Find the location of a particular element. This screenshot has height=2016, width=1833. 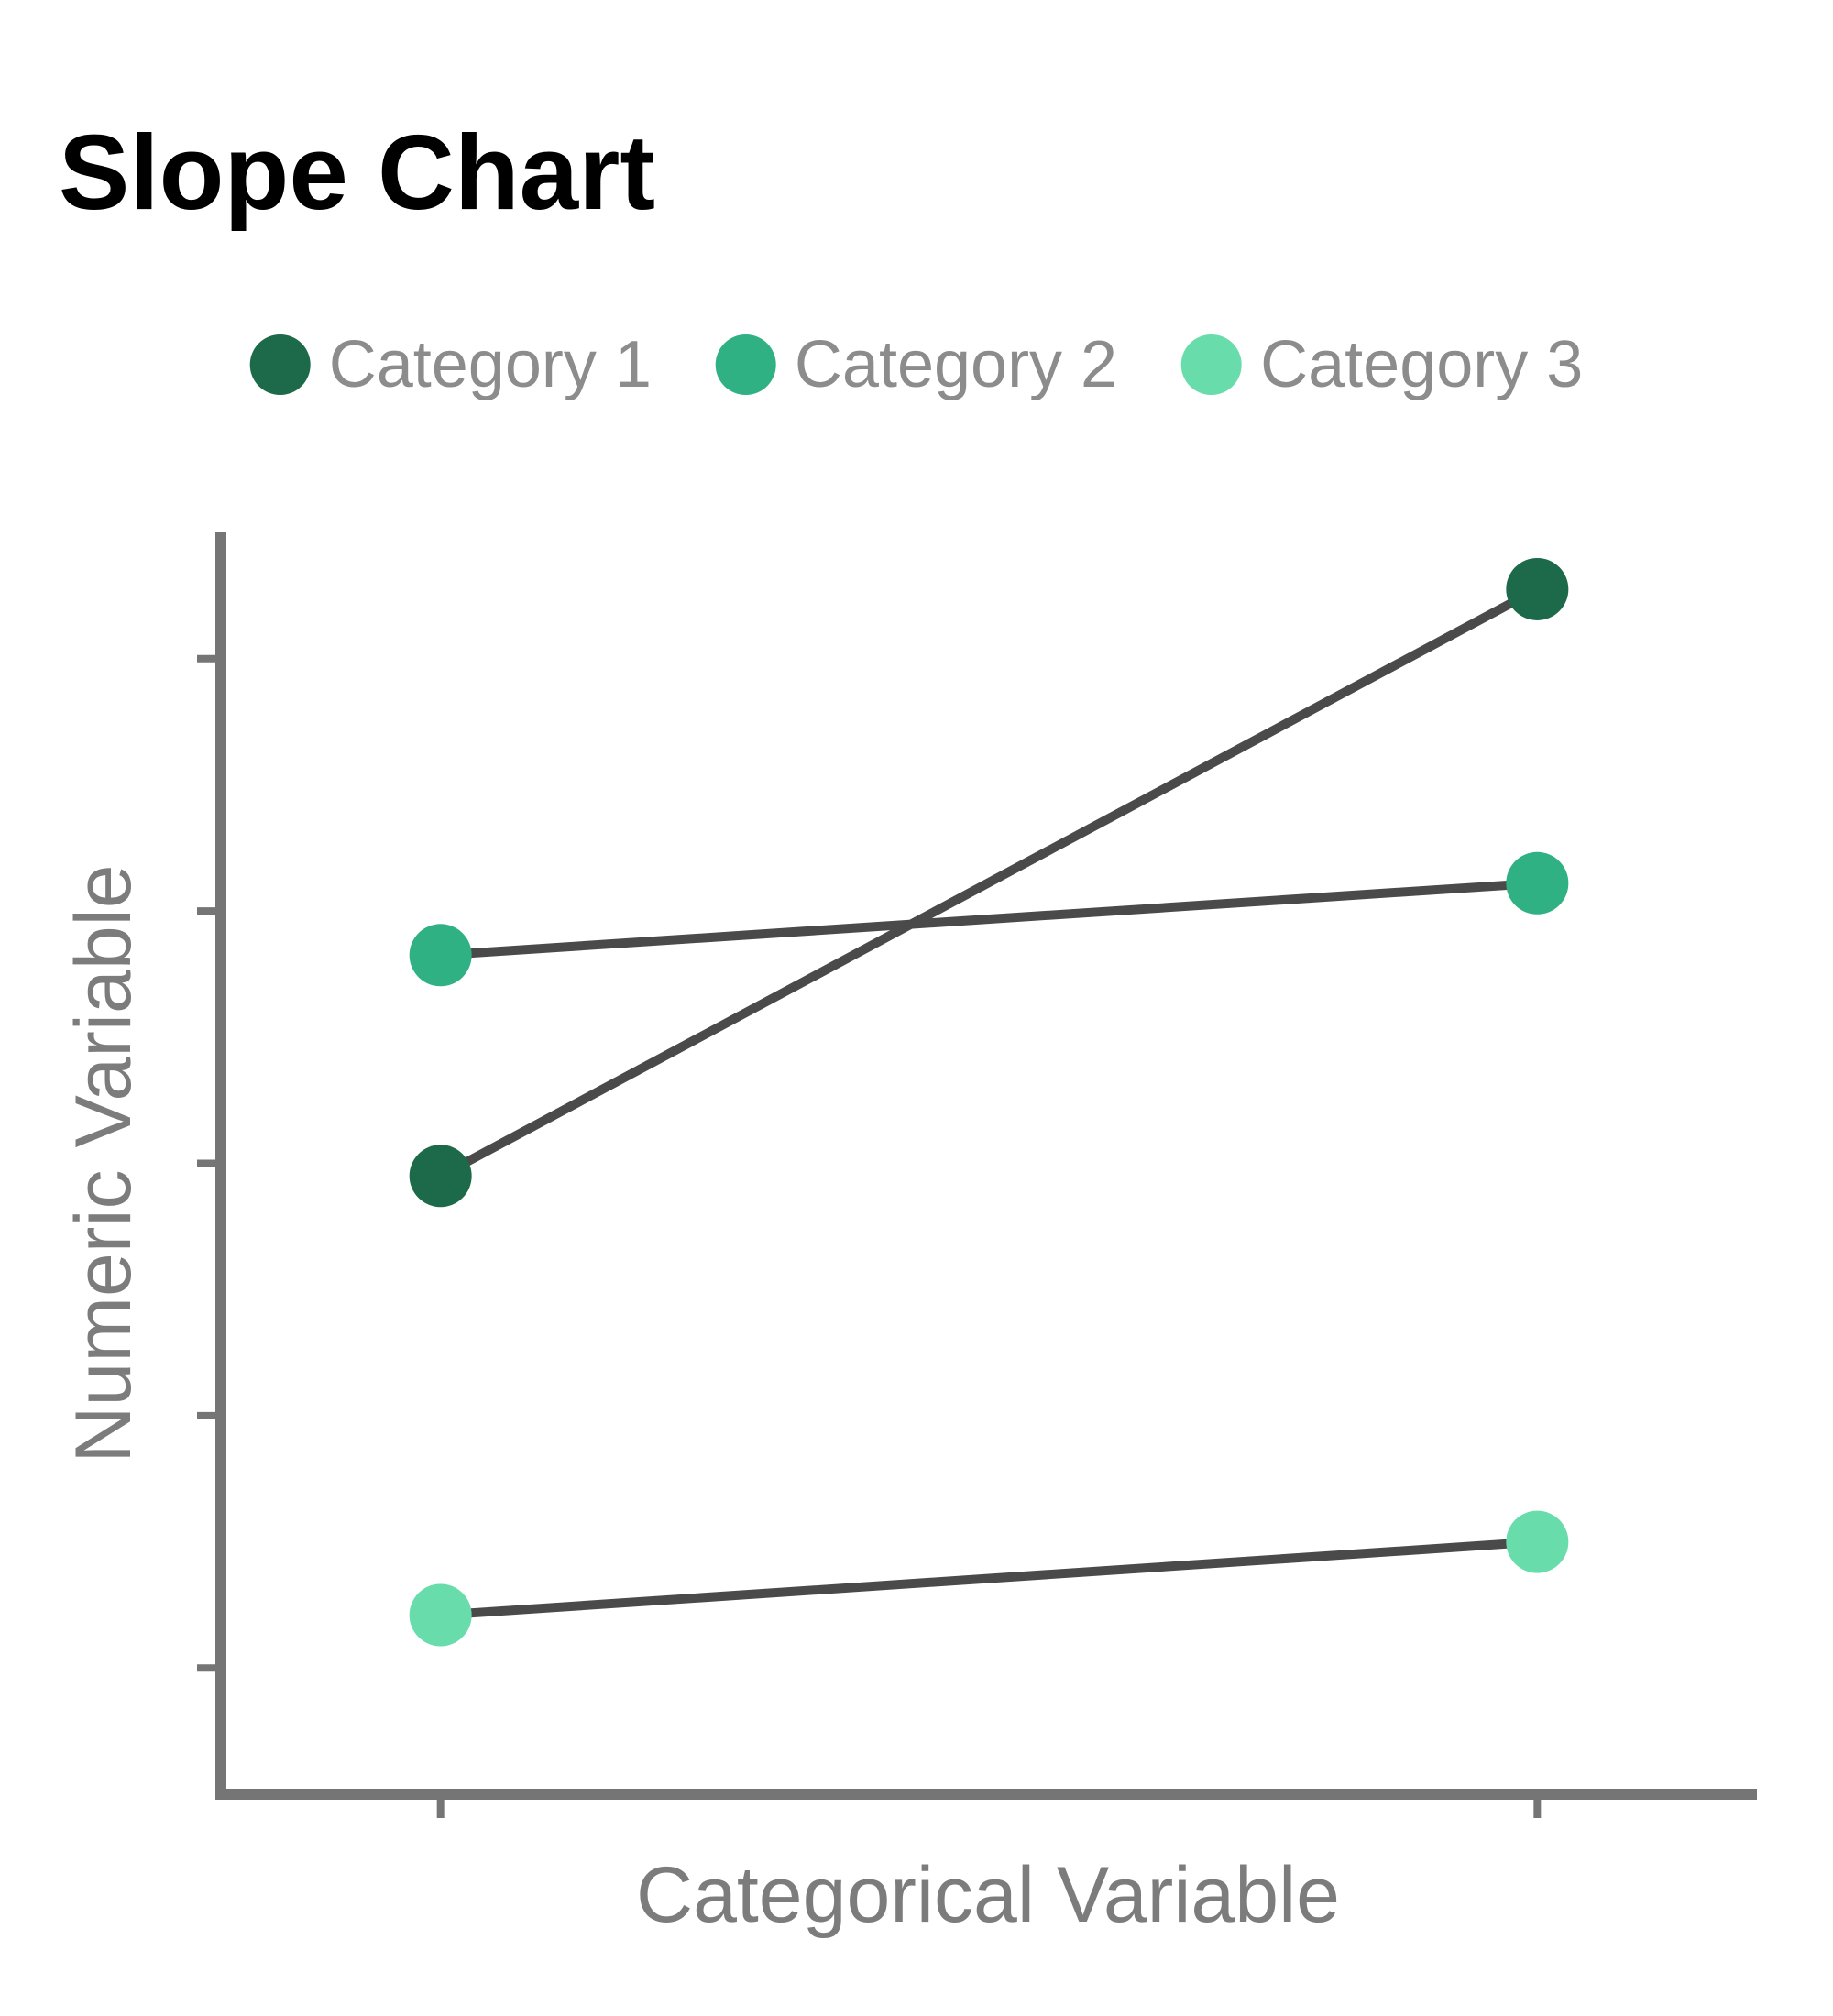

point-2-left is located at coordinates (440, 955).